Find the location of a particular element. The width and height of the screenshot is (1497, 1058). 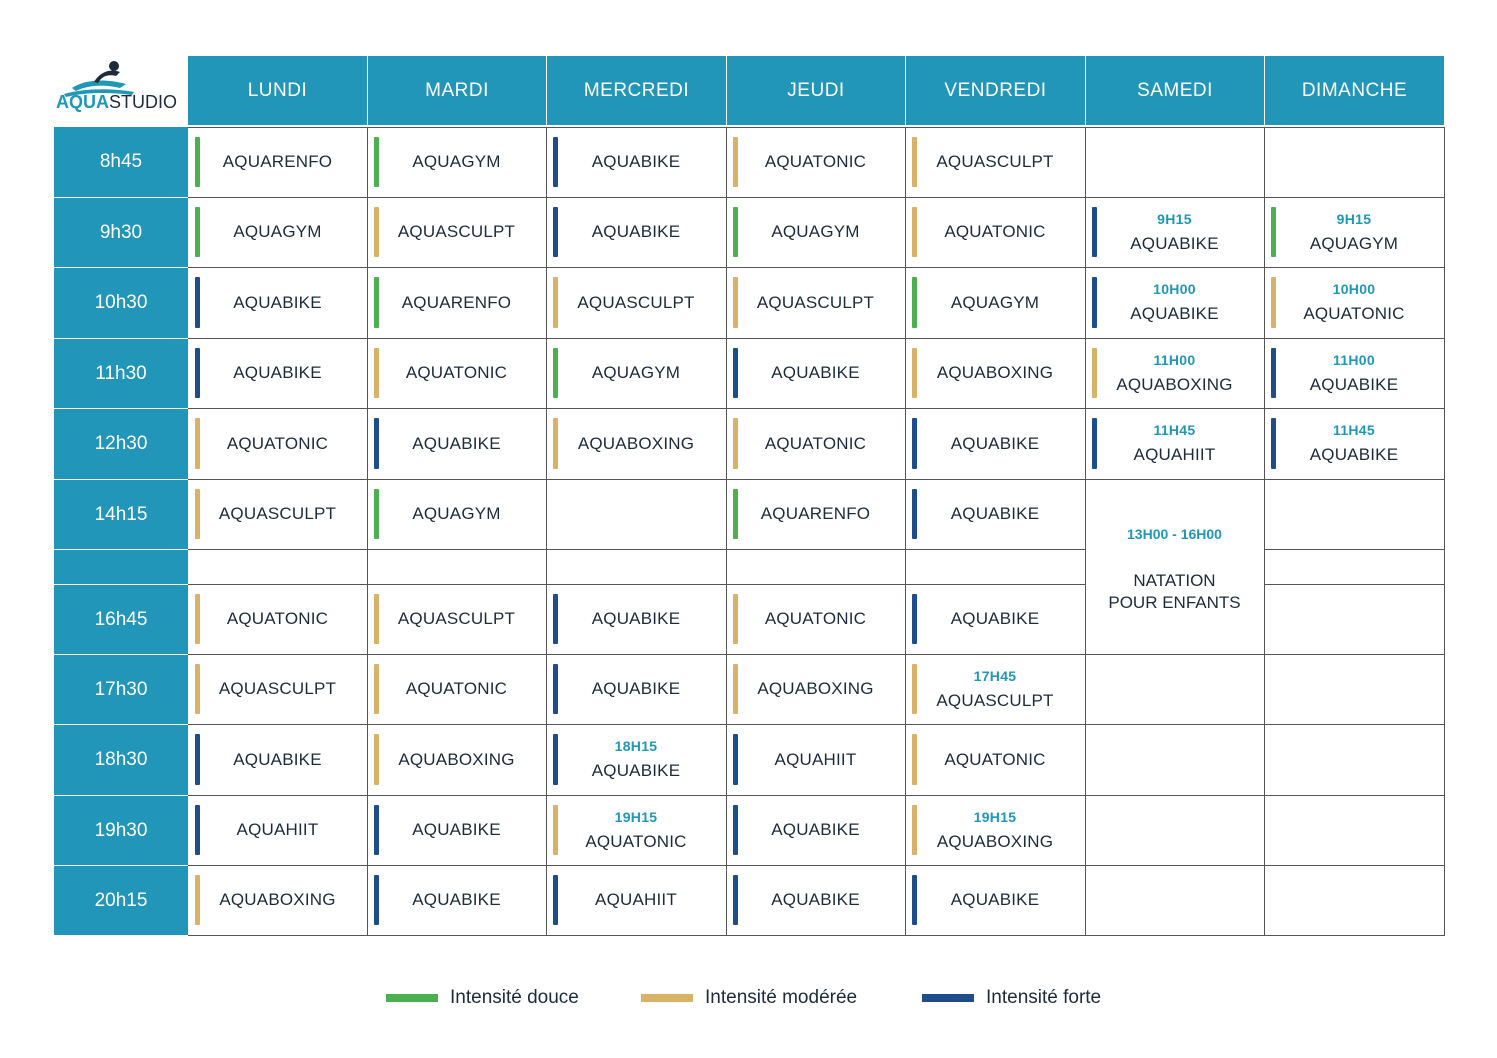

class-name: AQUARENFO is located at coordinates (815, 513).